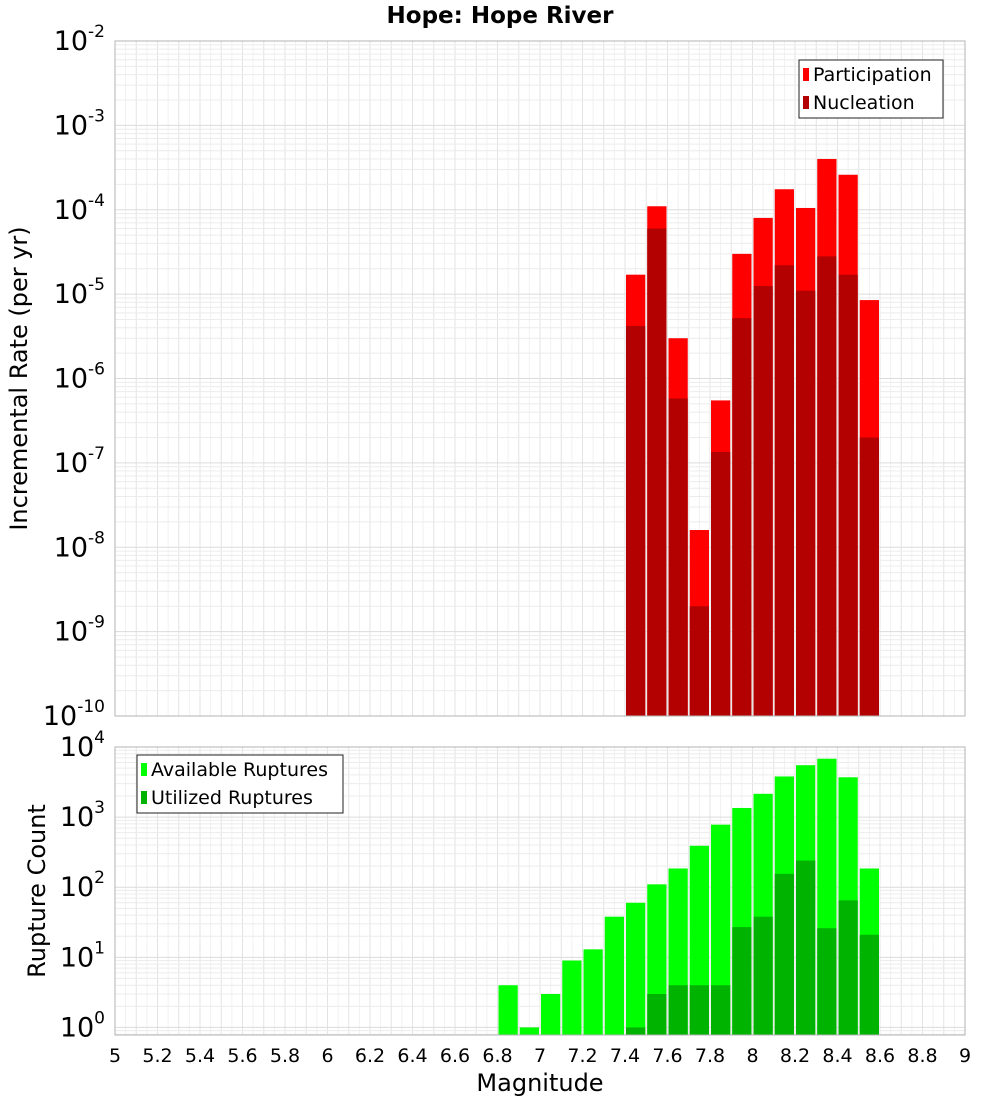 Image resolution: width=1000 pixels, height=1100 pixels. Describe the element at coordinates (79, 208) in the screenshot. I see `y-tick-label: 10⁻⁴` at that location.